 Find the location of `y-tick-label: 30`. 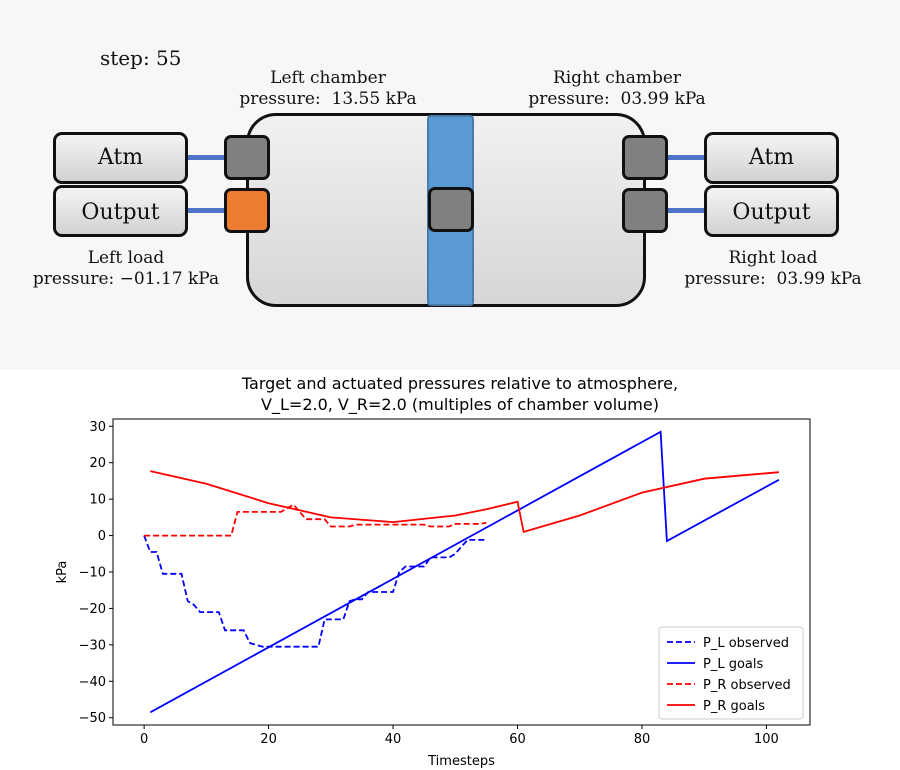

y-tick-label: 30 is located at coordinates (97, 427).